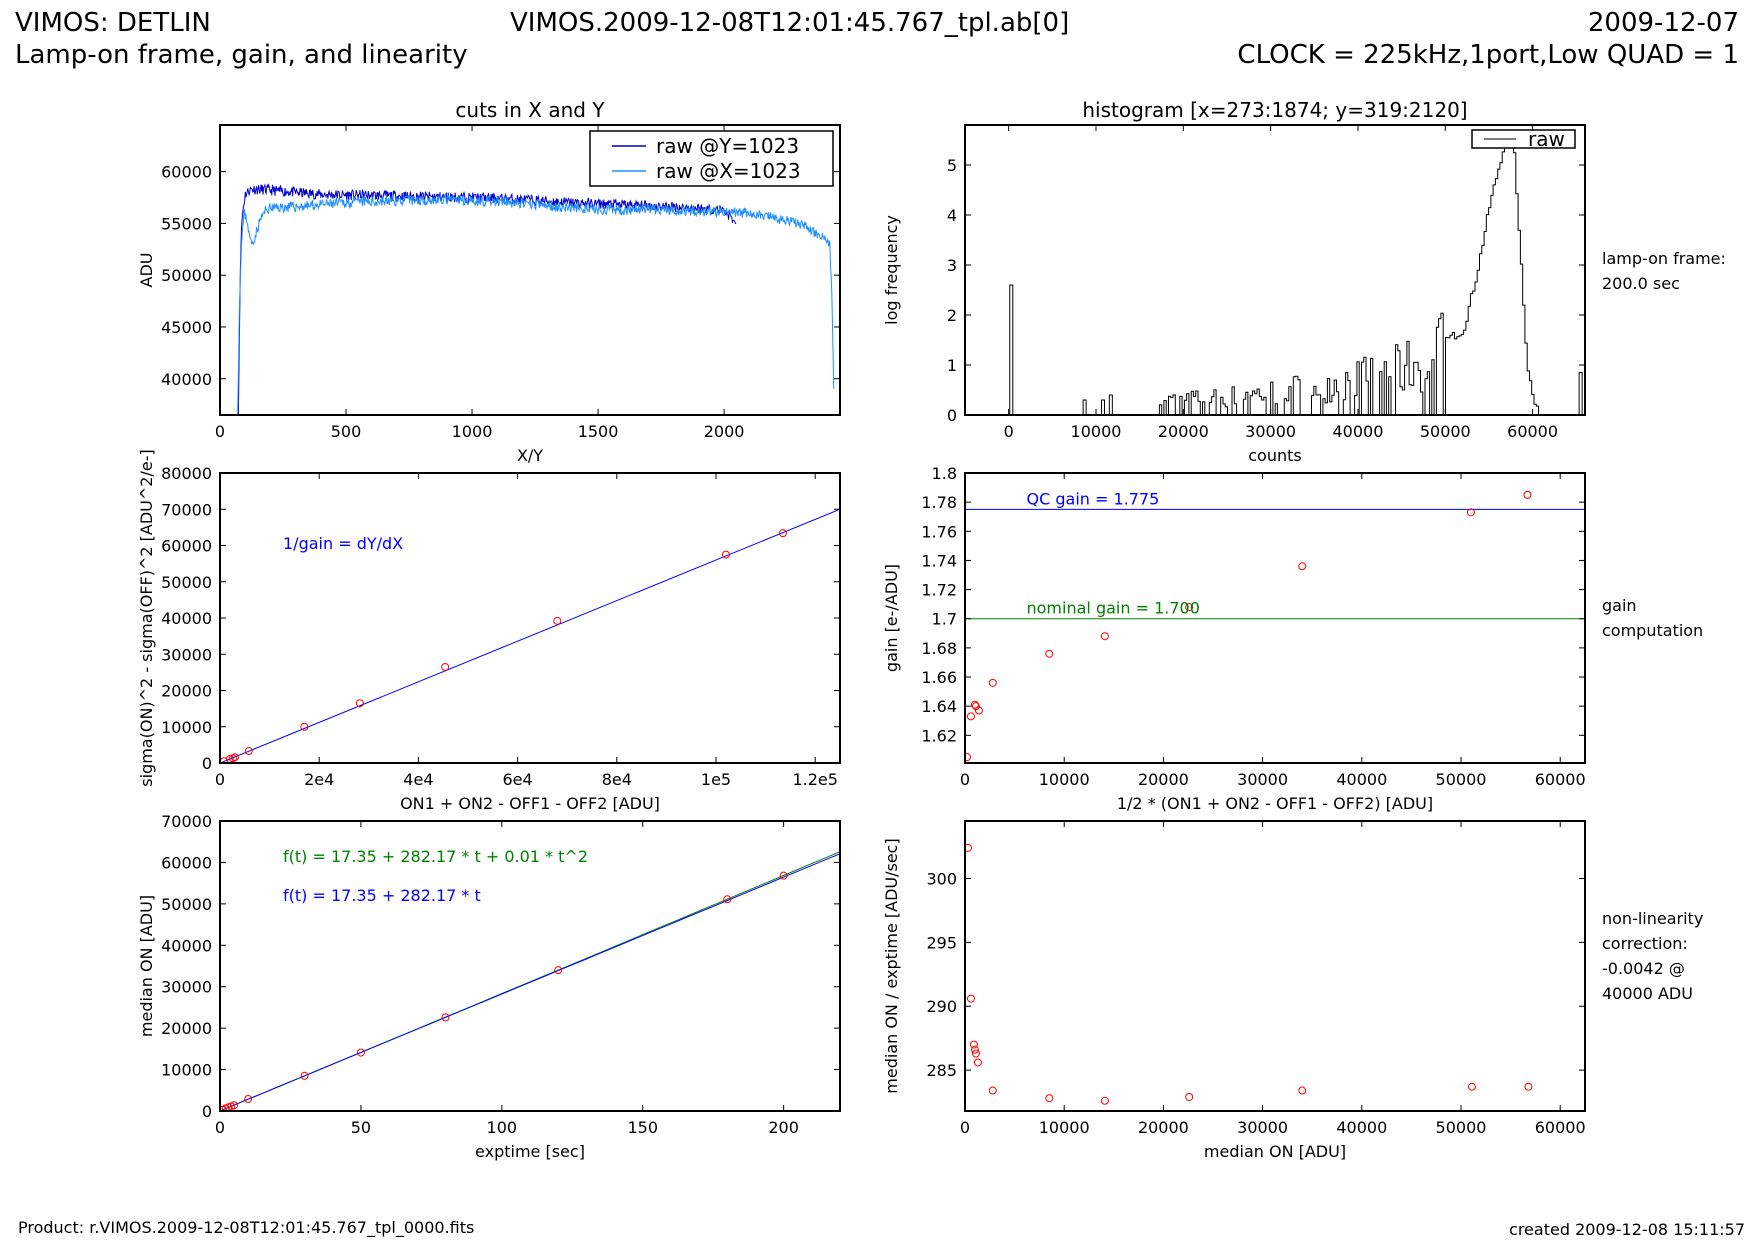 The width and height of the screenshot is (1755, 1245). I want to click on legend-box, so click(711, 158).